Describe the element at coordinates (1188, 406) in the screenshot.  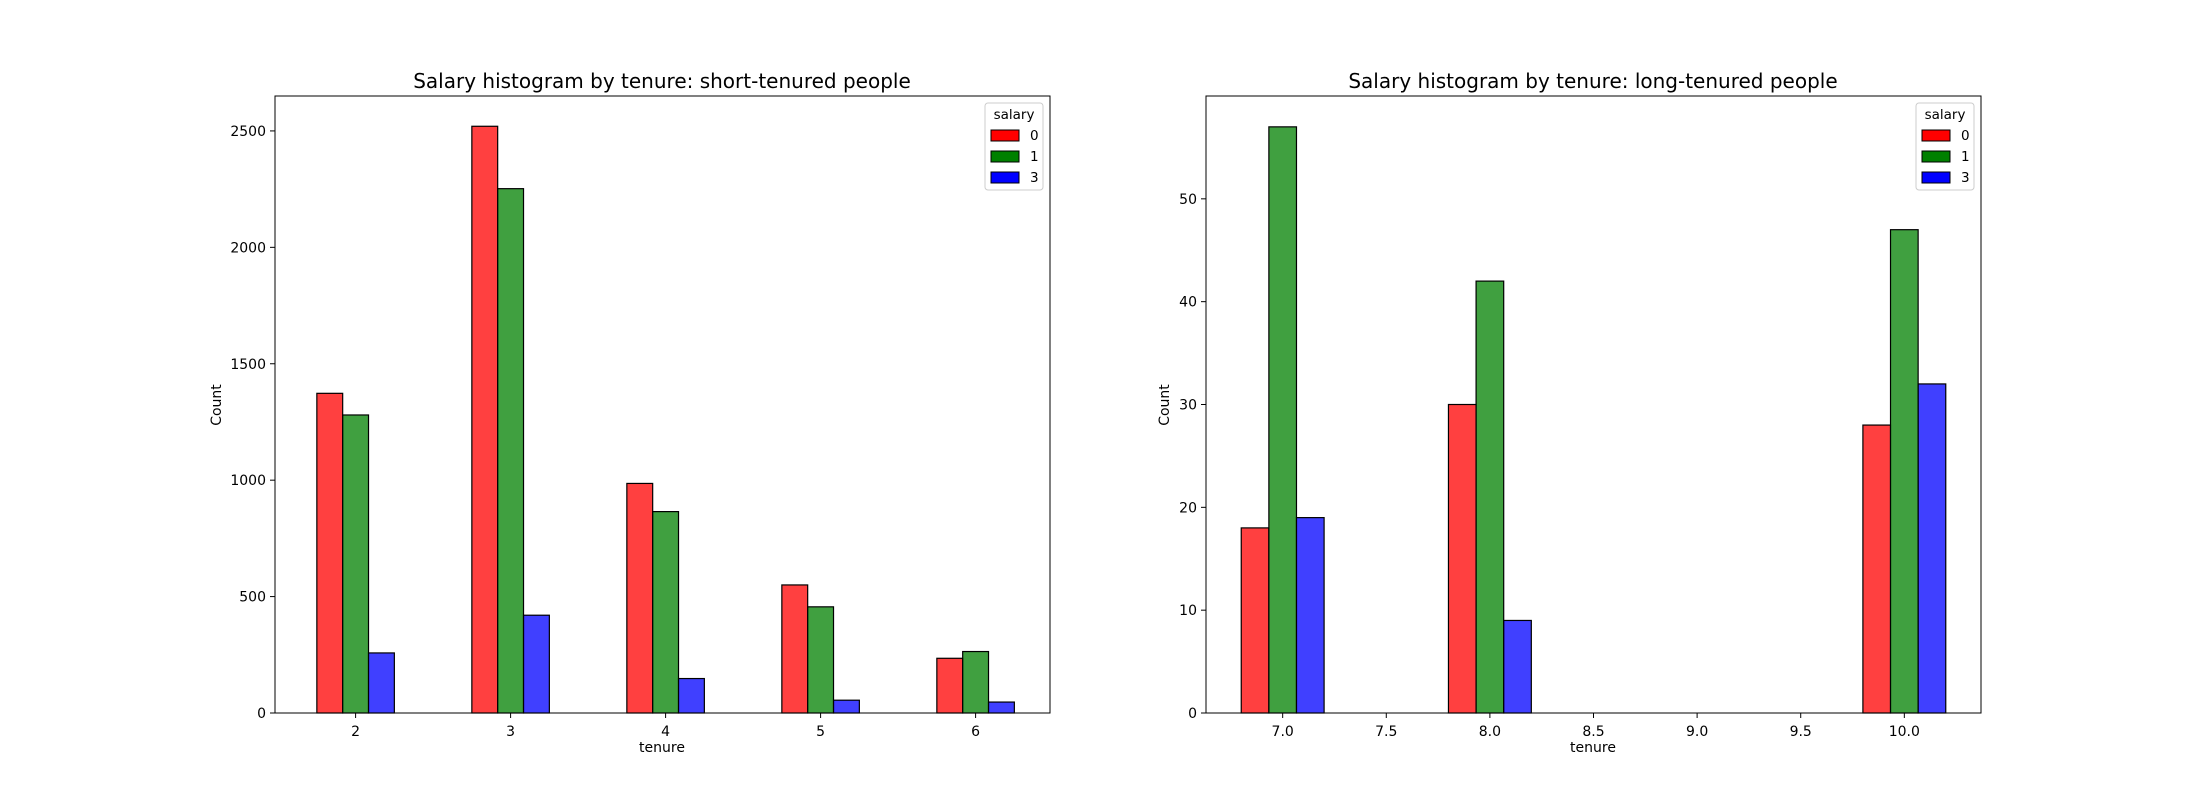
I see `y-tick-label: 30` at that location.